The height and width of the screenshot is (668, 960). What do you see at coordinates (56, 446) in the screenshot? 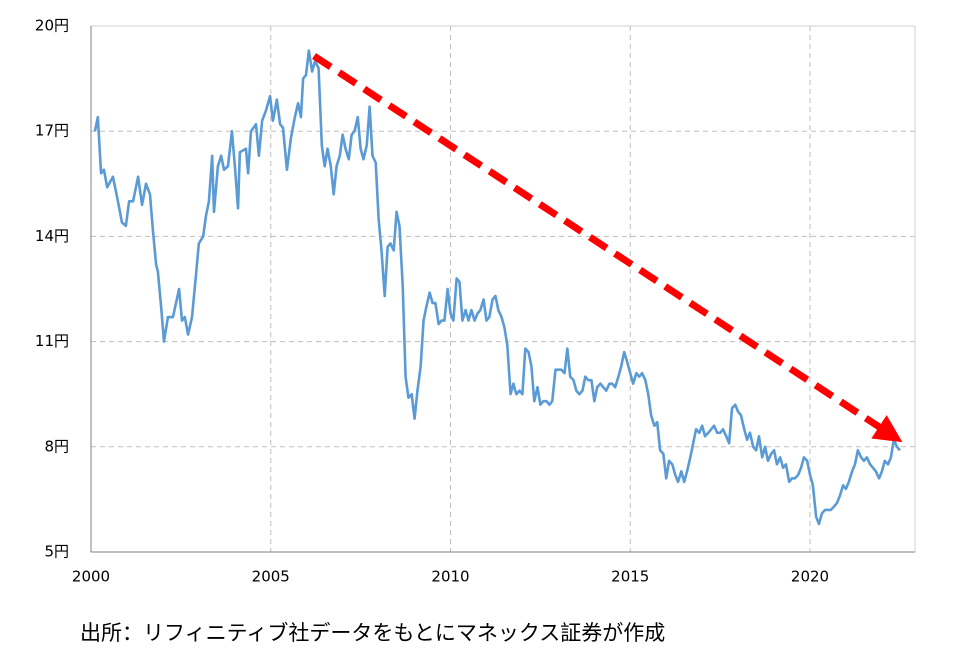
I see `y-tick-label: 8円` at bounding box center [56, 446].